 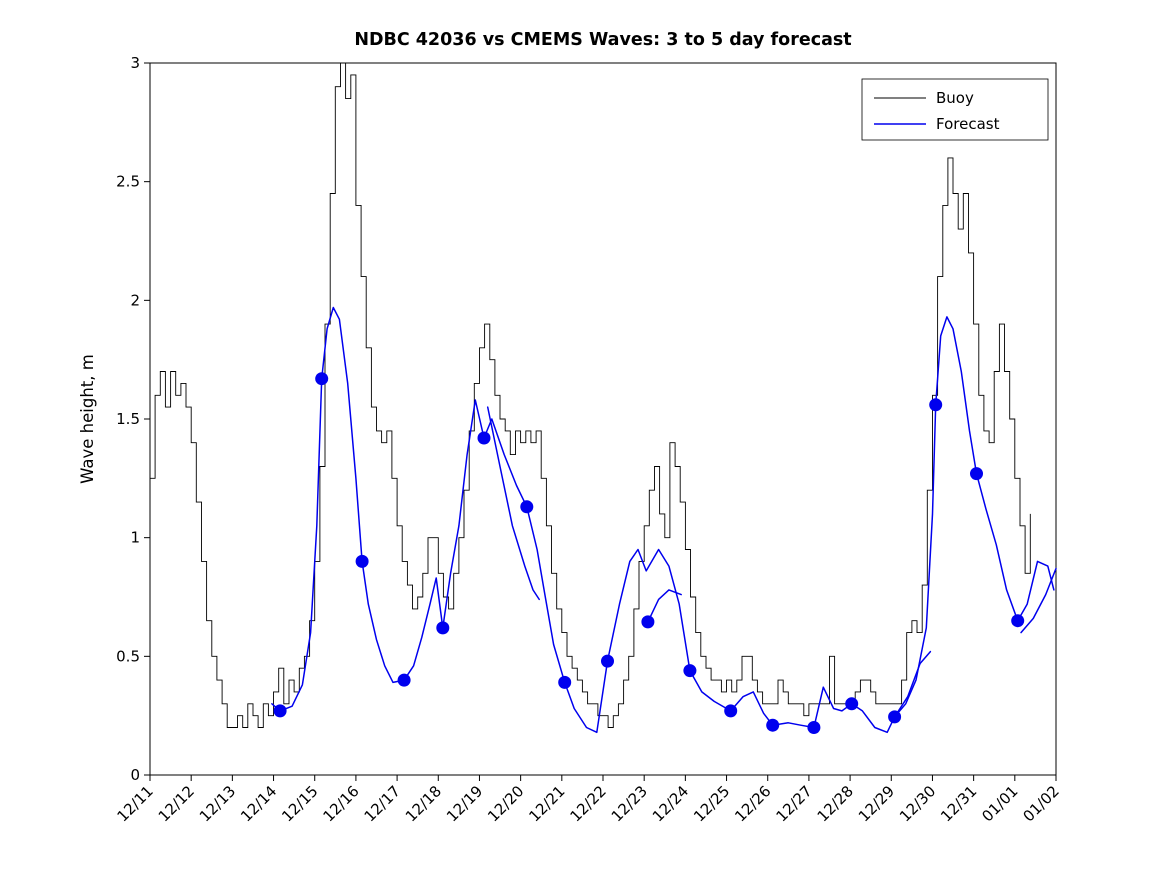 What do you see at coordinates (1041, 803) in the screenshot?
I see `x-tick-label: 01/02` at bounding box center [1041, 803].